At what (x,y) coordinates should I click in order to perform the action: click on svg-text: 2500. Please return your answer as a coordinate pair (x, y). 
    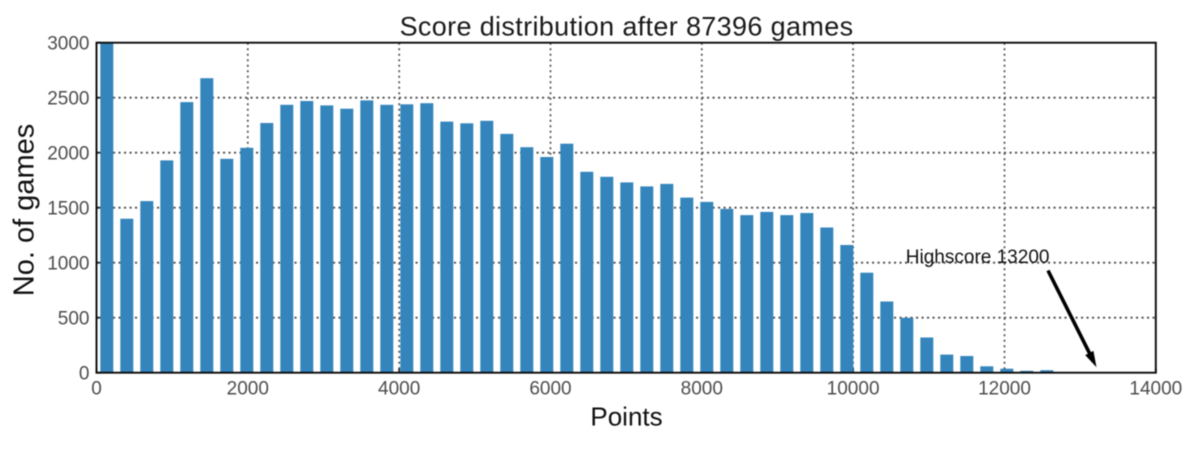
    Looking at the image, I should click on (68, 98).